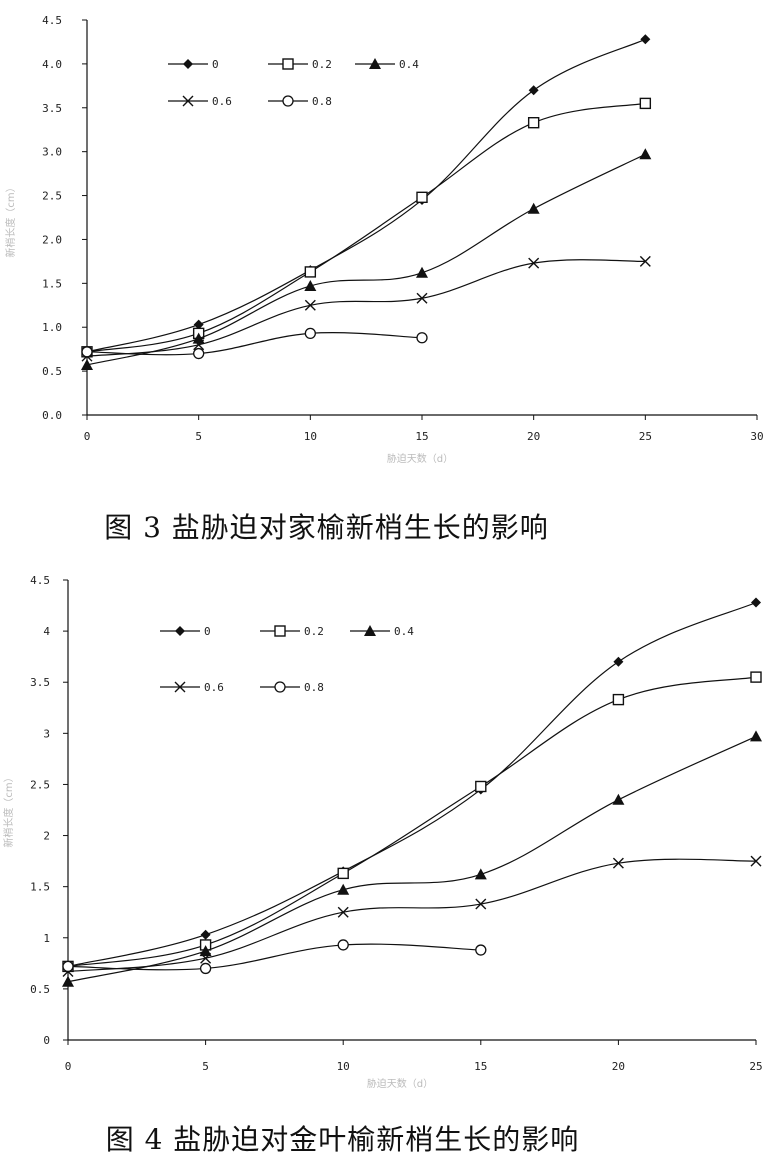 The image size is (777, 1168). What do you see at coordinates (409, 64) in the screenshot?
I see `legend-label: 0.4` at bounding box center [409, 64].